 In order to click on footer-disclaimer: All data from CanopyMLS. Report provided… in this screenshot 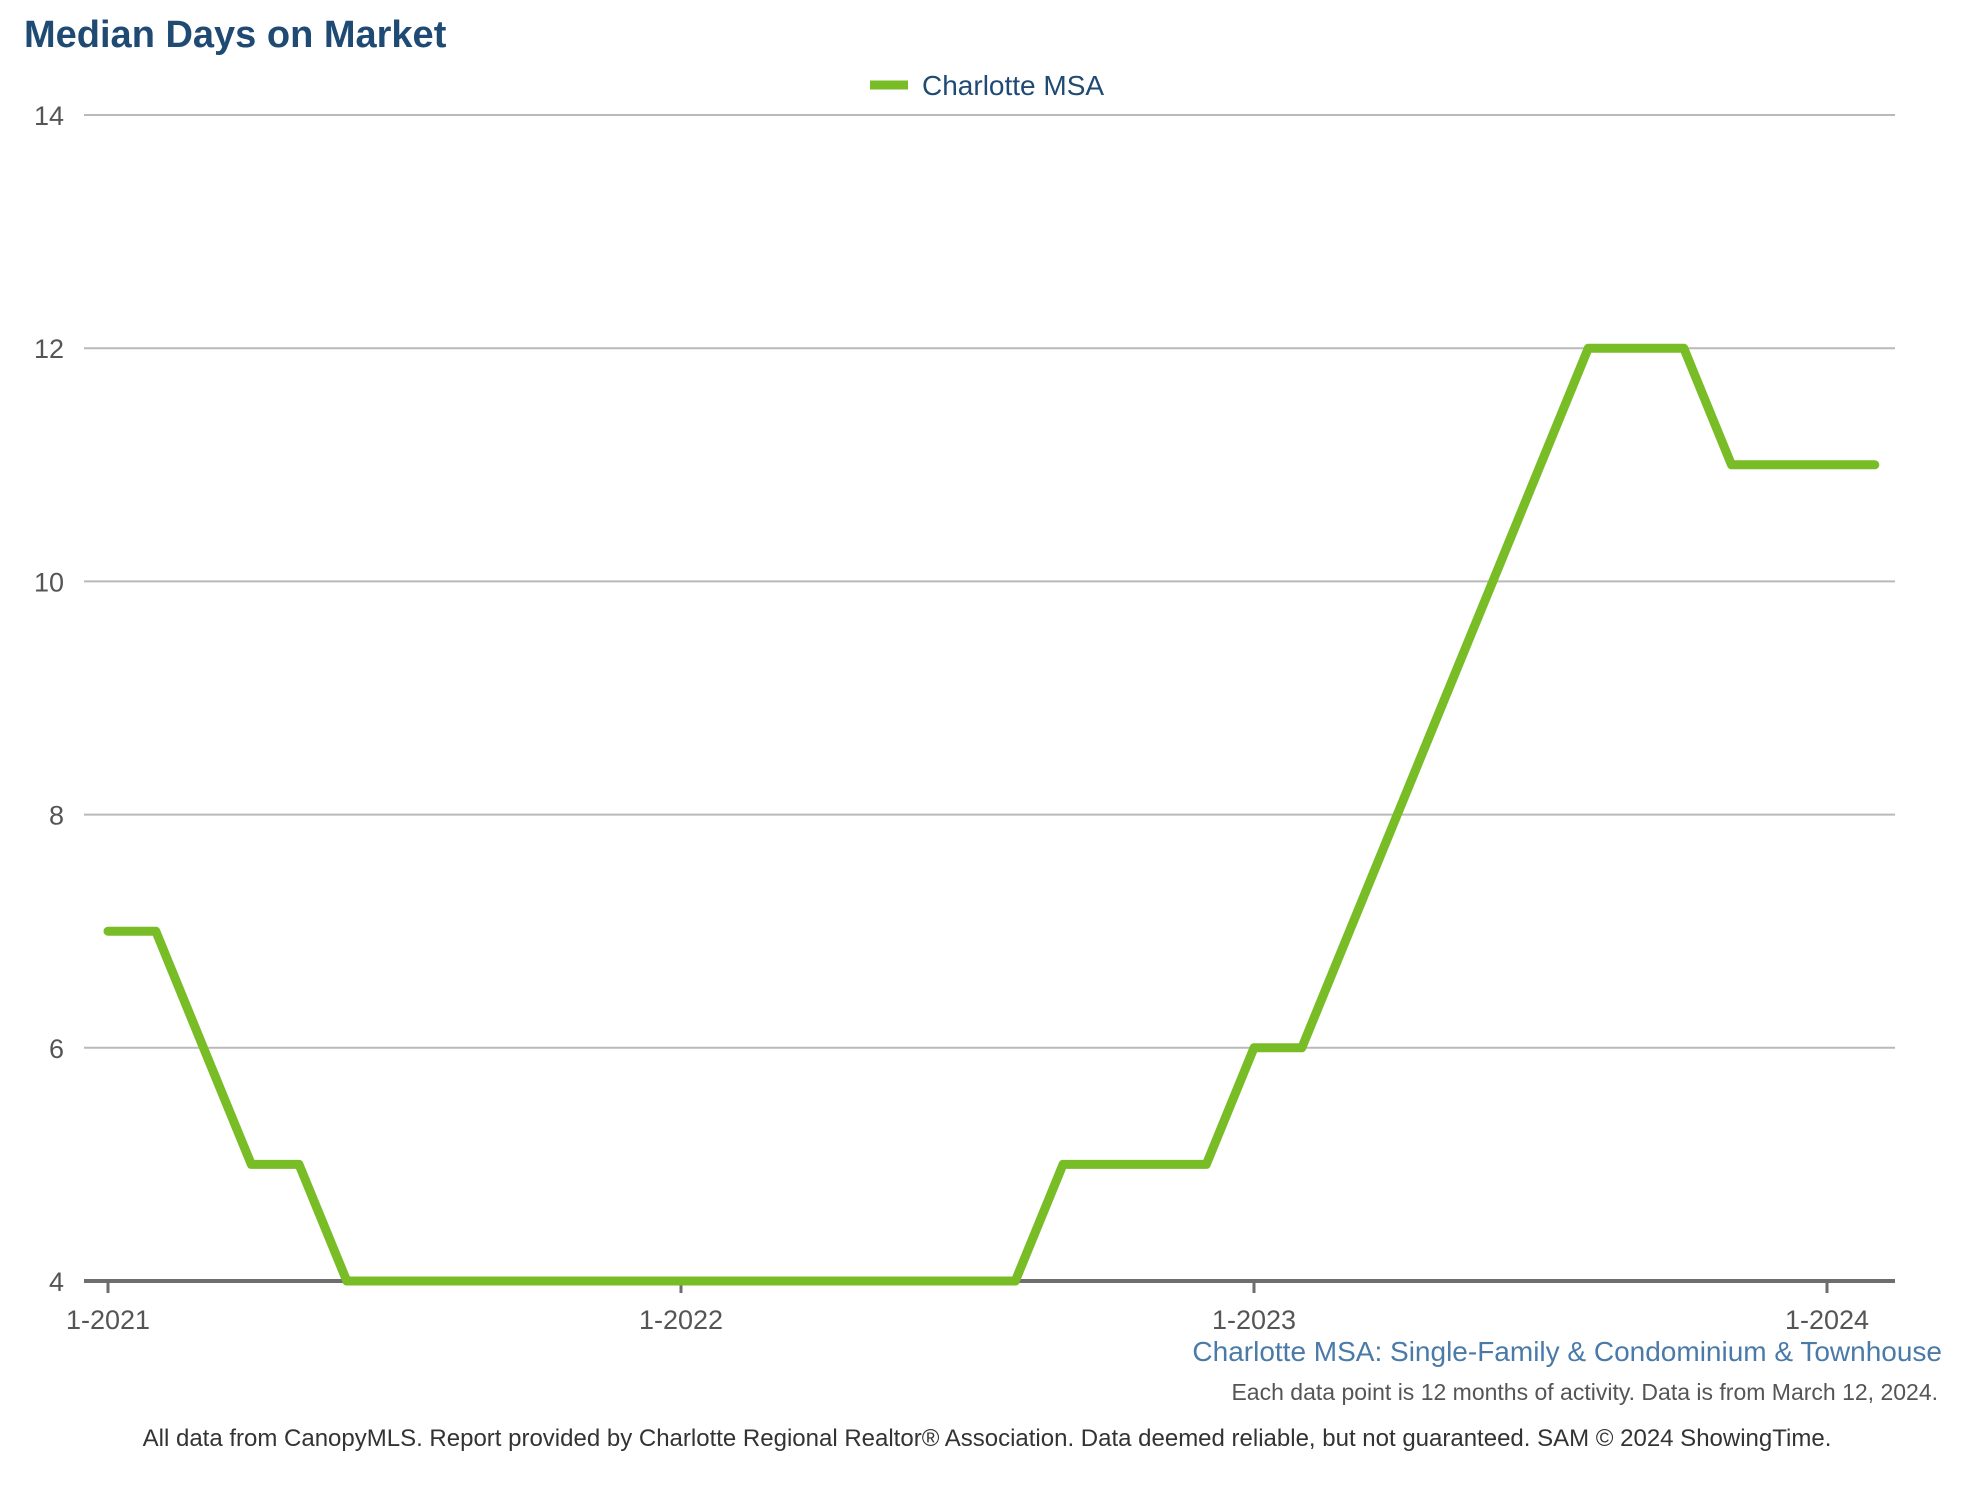, I will do `click(987, 1438)`.